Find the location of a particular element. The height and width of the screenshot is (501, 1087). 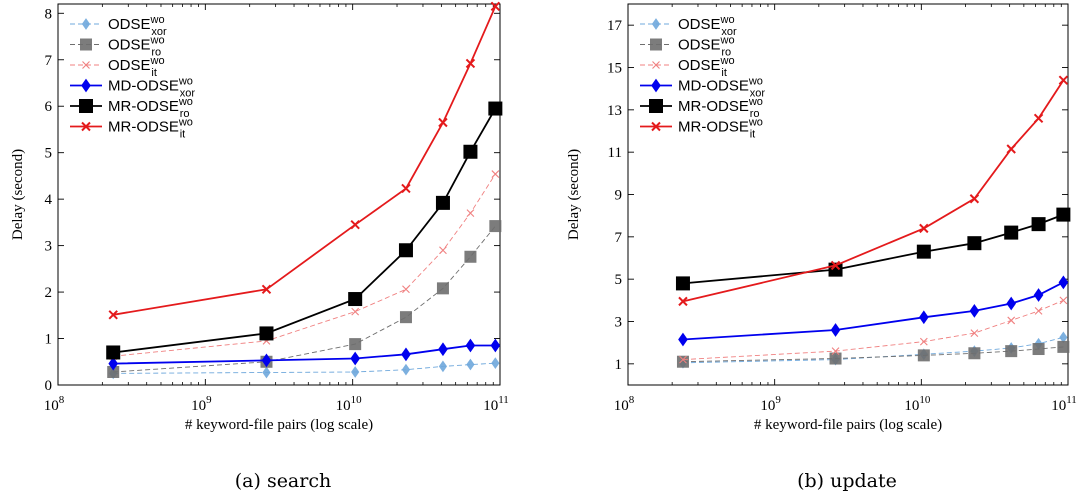

y-tick-label: 5 is located at coordinates (49, 154).